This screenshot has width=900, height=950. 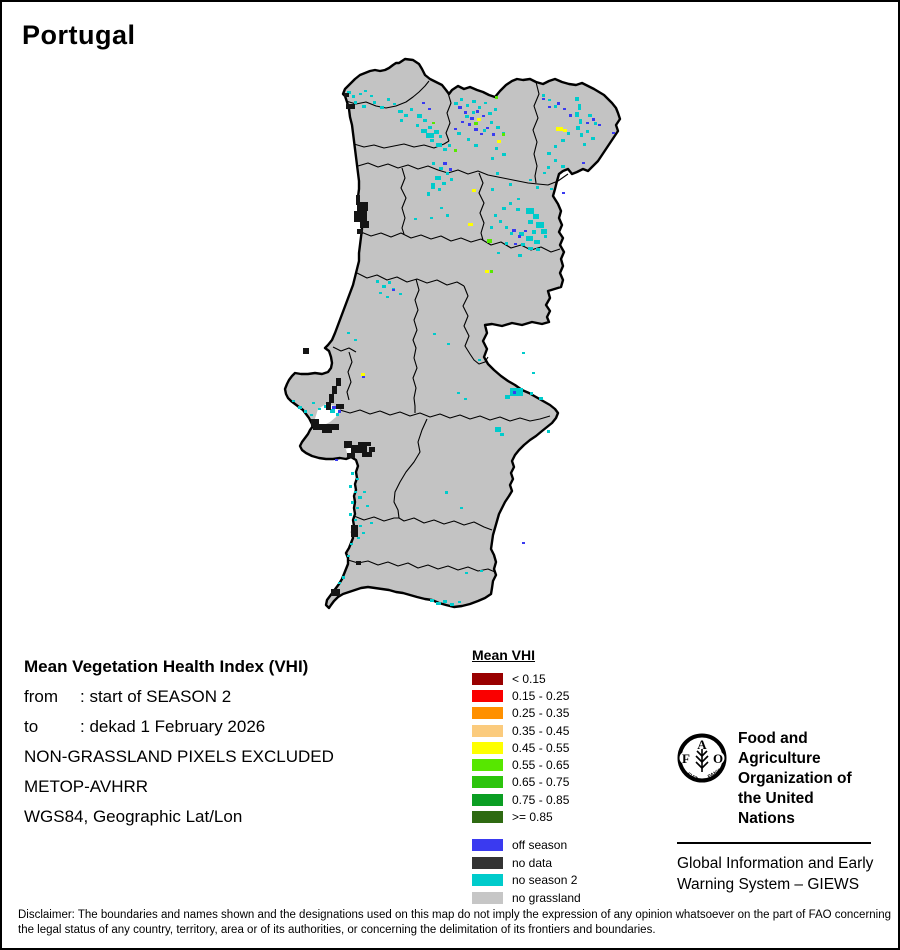 I want to click on info-row-from: from : start of SEASON 2, so click(x=244, y=697).